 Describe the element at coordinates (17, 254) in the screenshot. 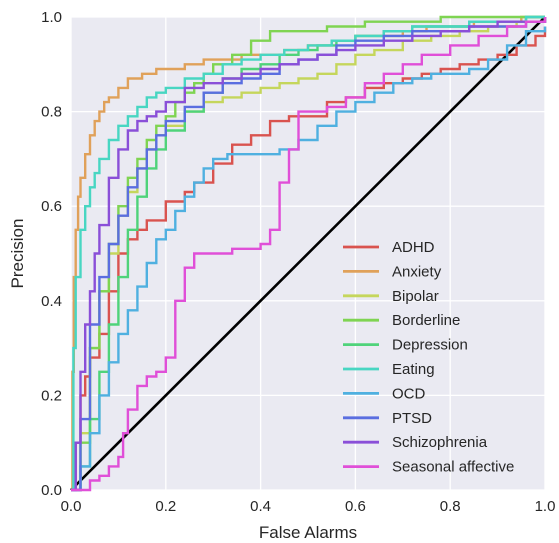

I see `y-axis-label: Precision` at that location.